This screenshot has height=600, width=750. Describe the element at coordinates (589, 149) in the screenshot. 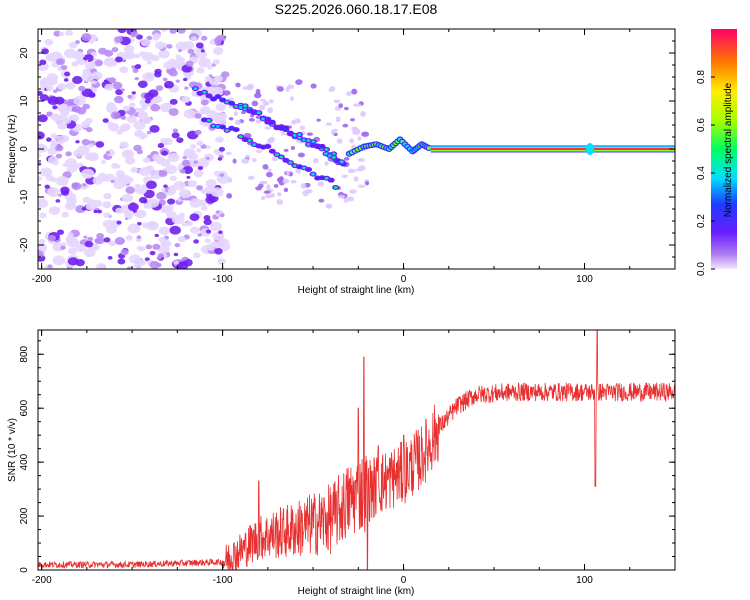

I see `tone-glitch` at that location.